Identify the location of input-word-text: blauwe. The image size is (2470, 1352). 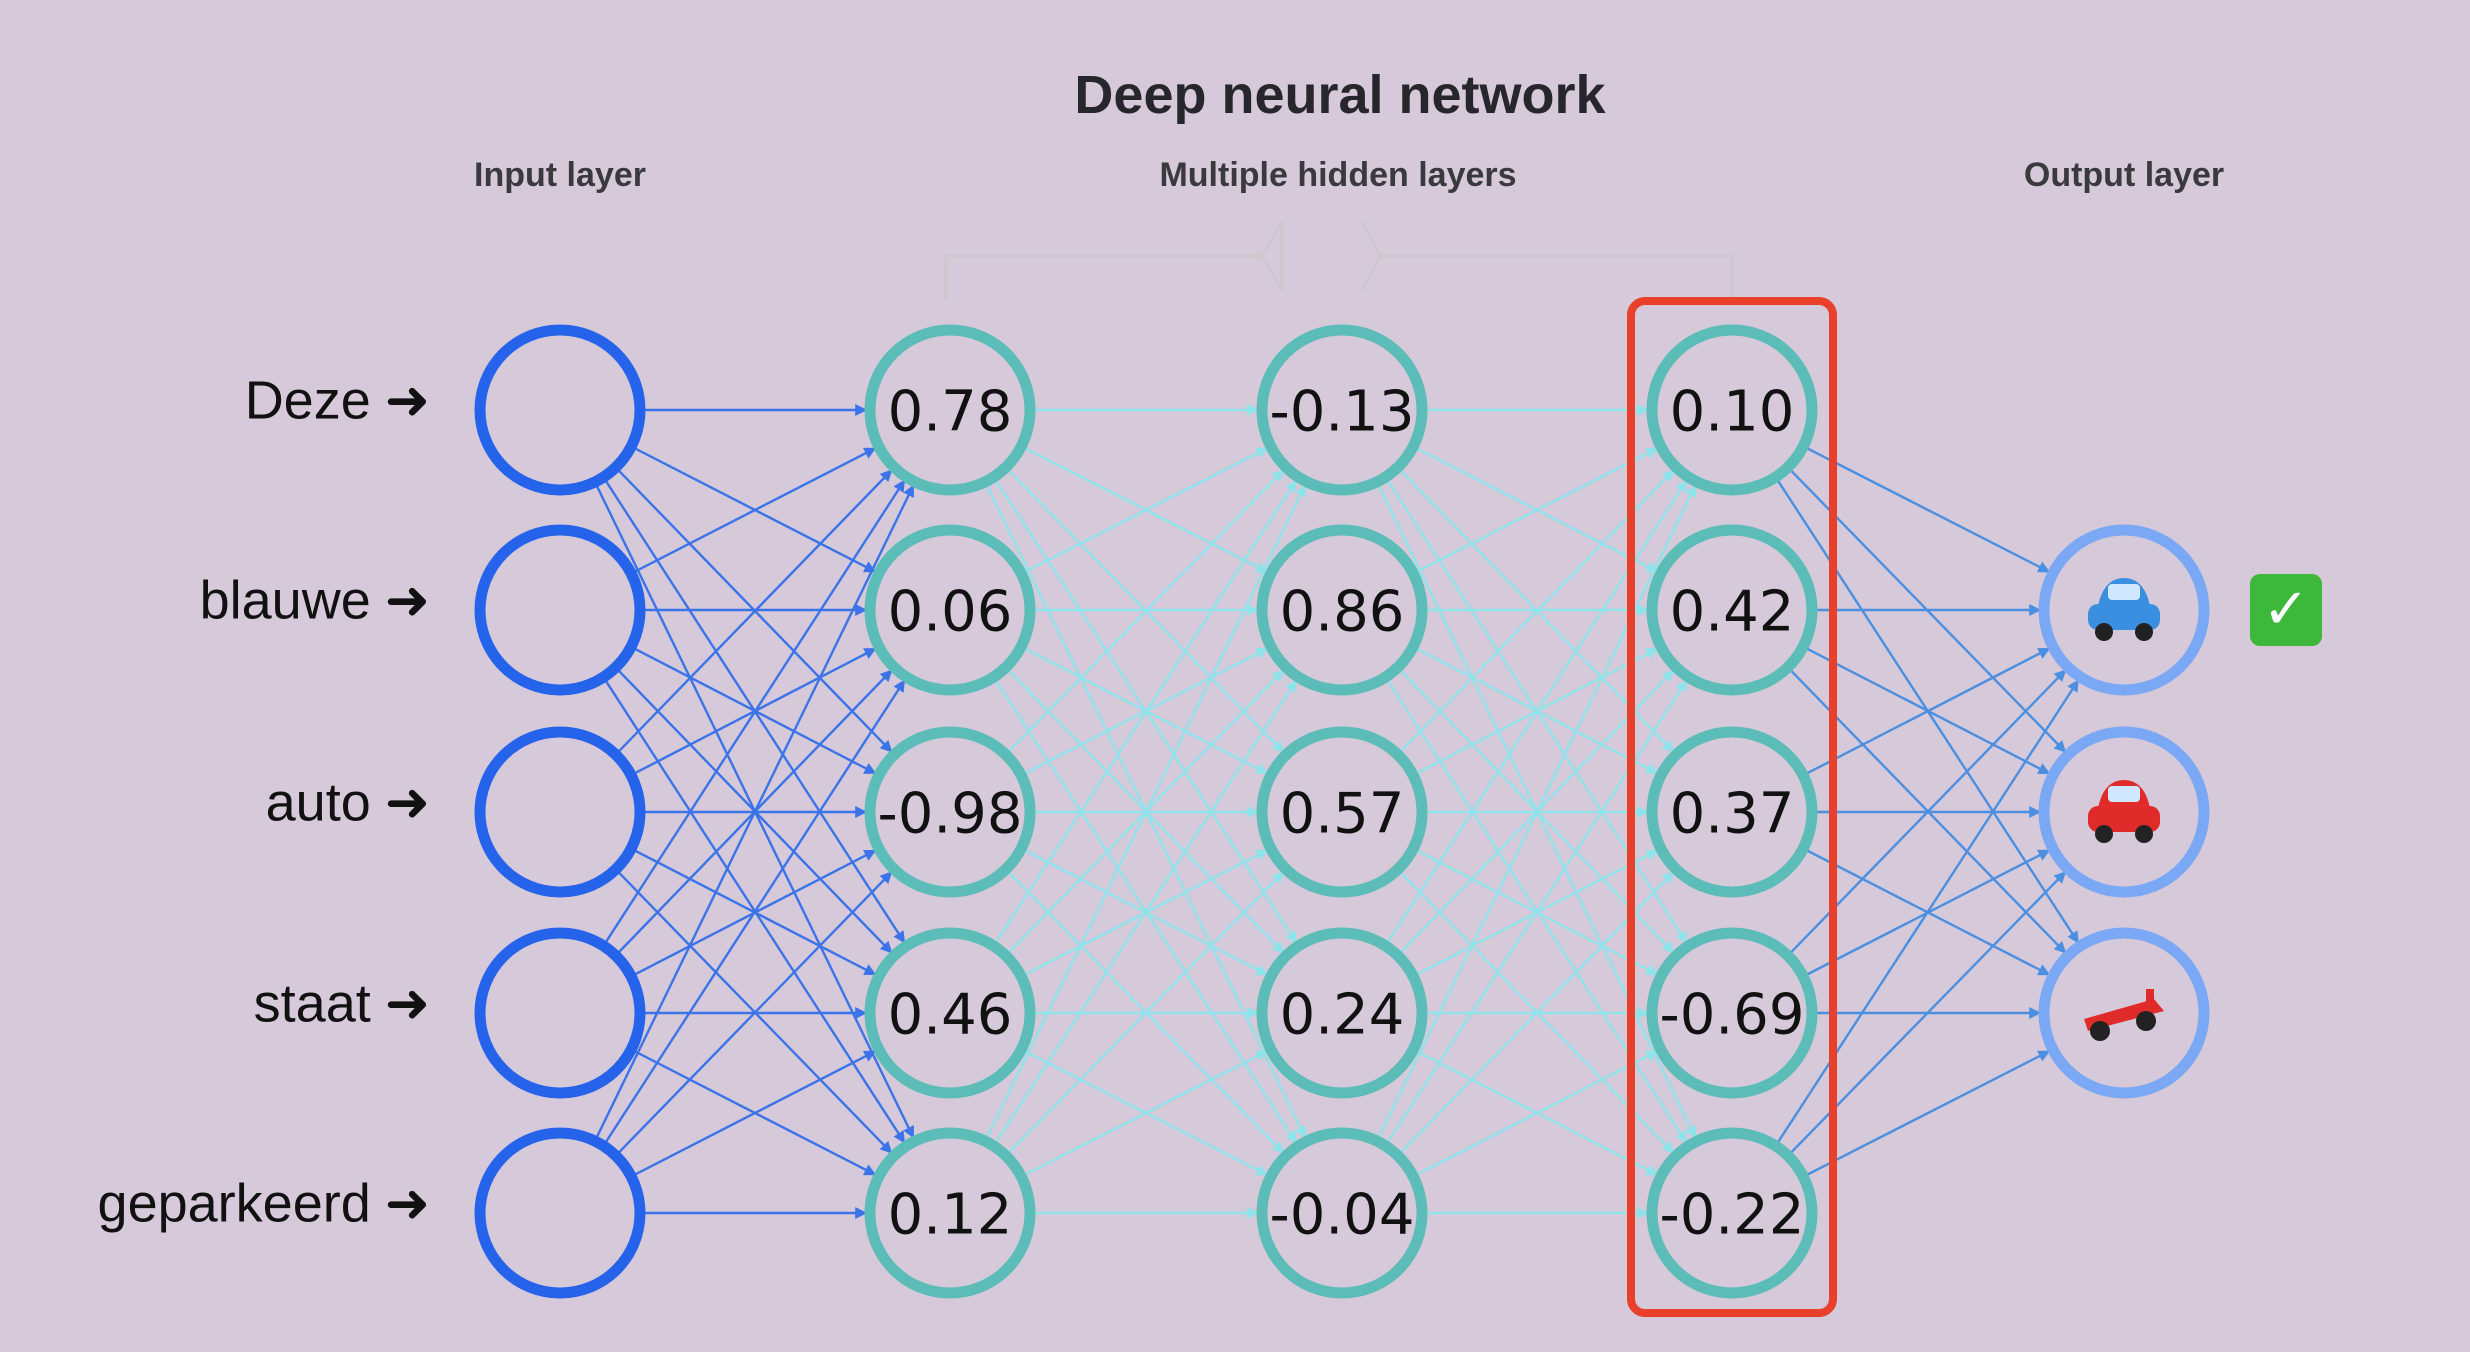
(285, 600).